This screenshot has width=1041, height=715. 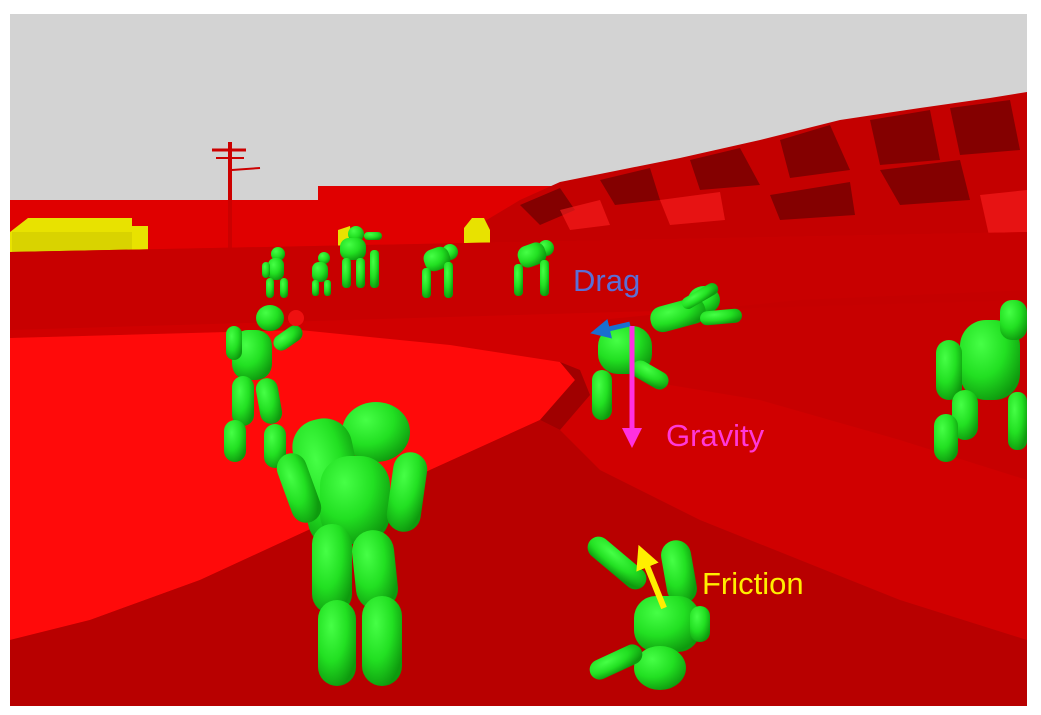 What do you see at coordinates (408, 262) in the screenshot?
I see `distant-figures` at bounding box center [408, 262].